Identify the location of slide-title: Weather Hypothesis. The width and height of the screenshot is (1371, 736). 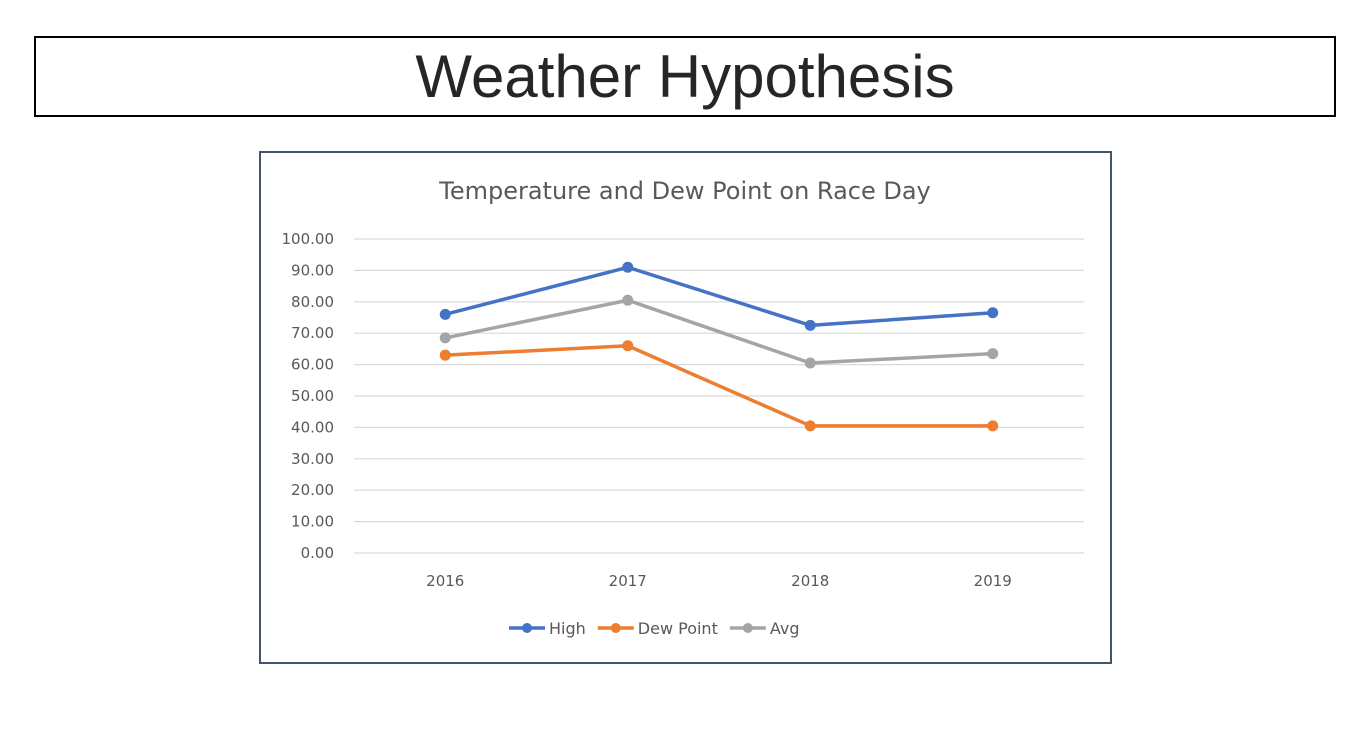
(685, 76).